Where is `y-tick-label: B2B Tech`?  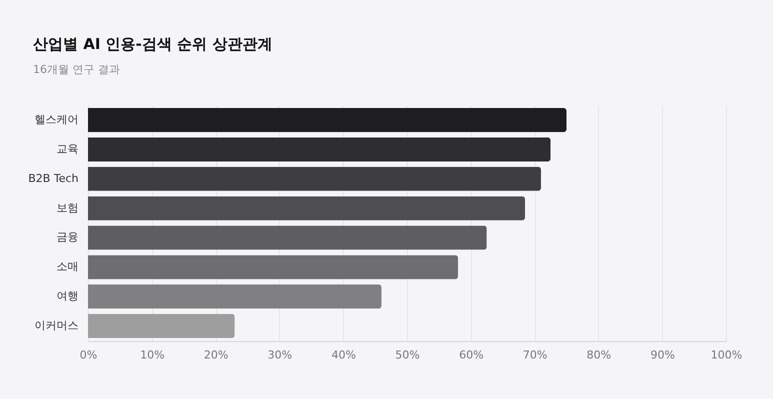 y-tick-label: B2B Tech is located at coordinates (53, 178).